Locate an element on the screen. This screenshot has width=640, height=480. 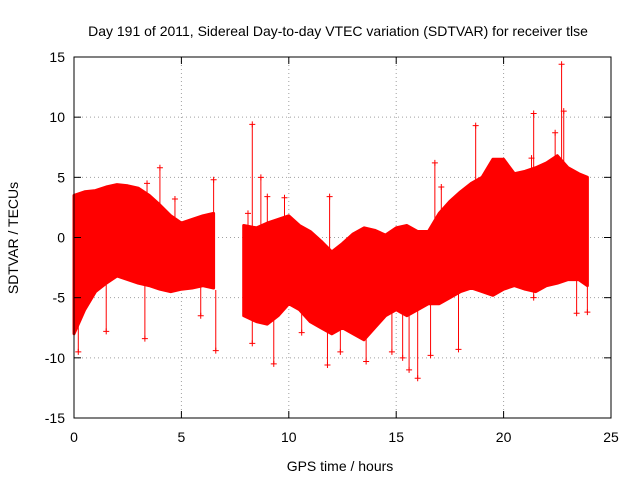
y-tick-label: 15 is located at coordinates (57, 57).